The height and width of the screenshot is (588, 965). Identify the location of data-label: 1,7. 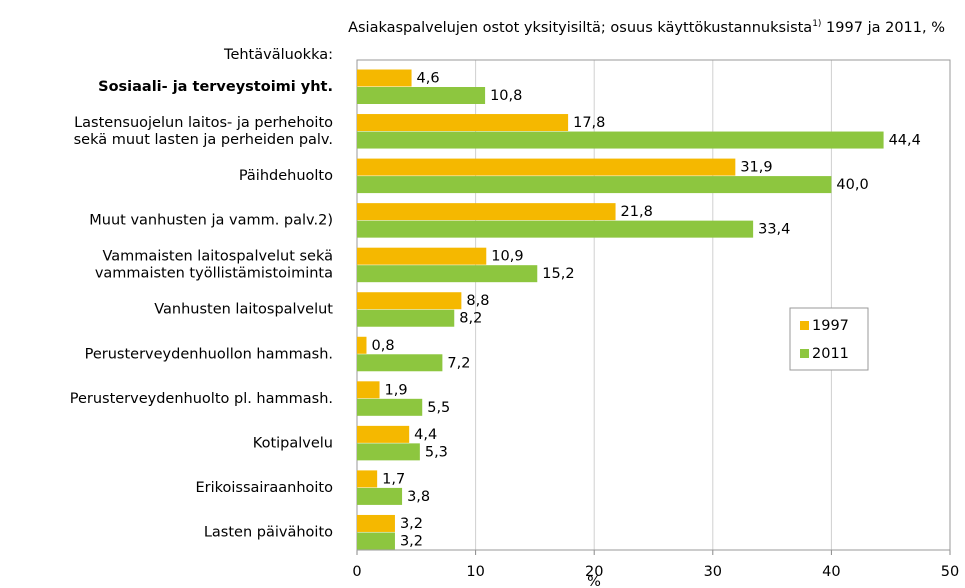
(393, 479).